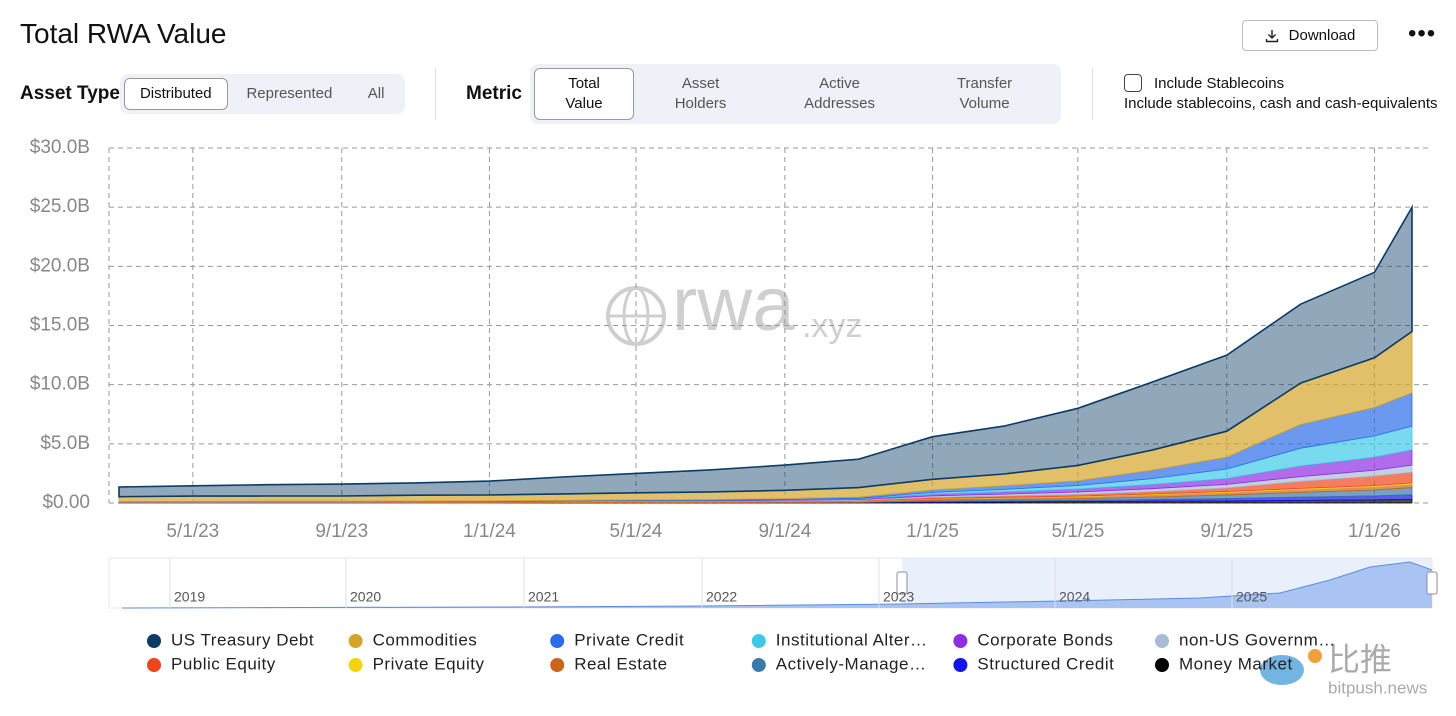  I want to click on y-tick-label: $30.0B, so click(60, 147).